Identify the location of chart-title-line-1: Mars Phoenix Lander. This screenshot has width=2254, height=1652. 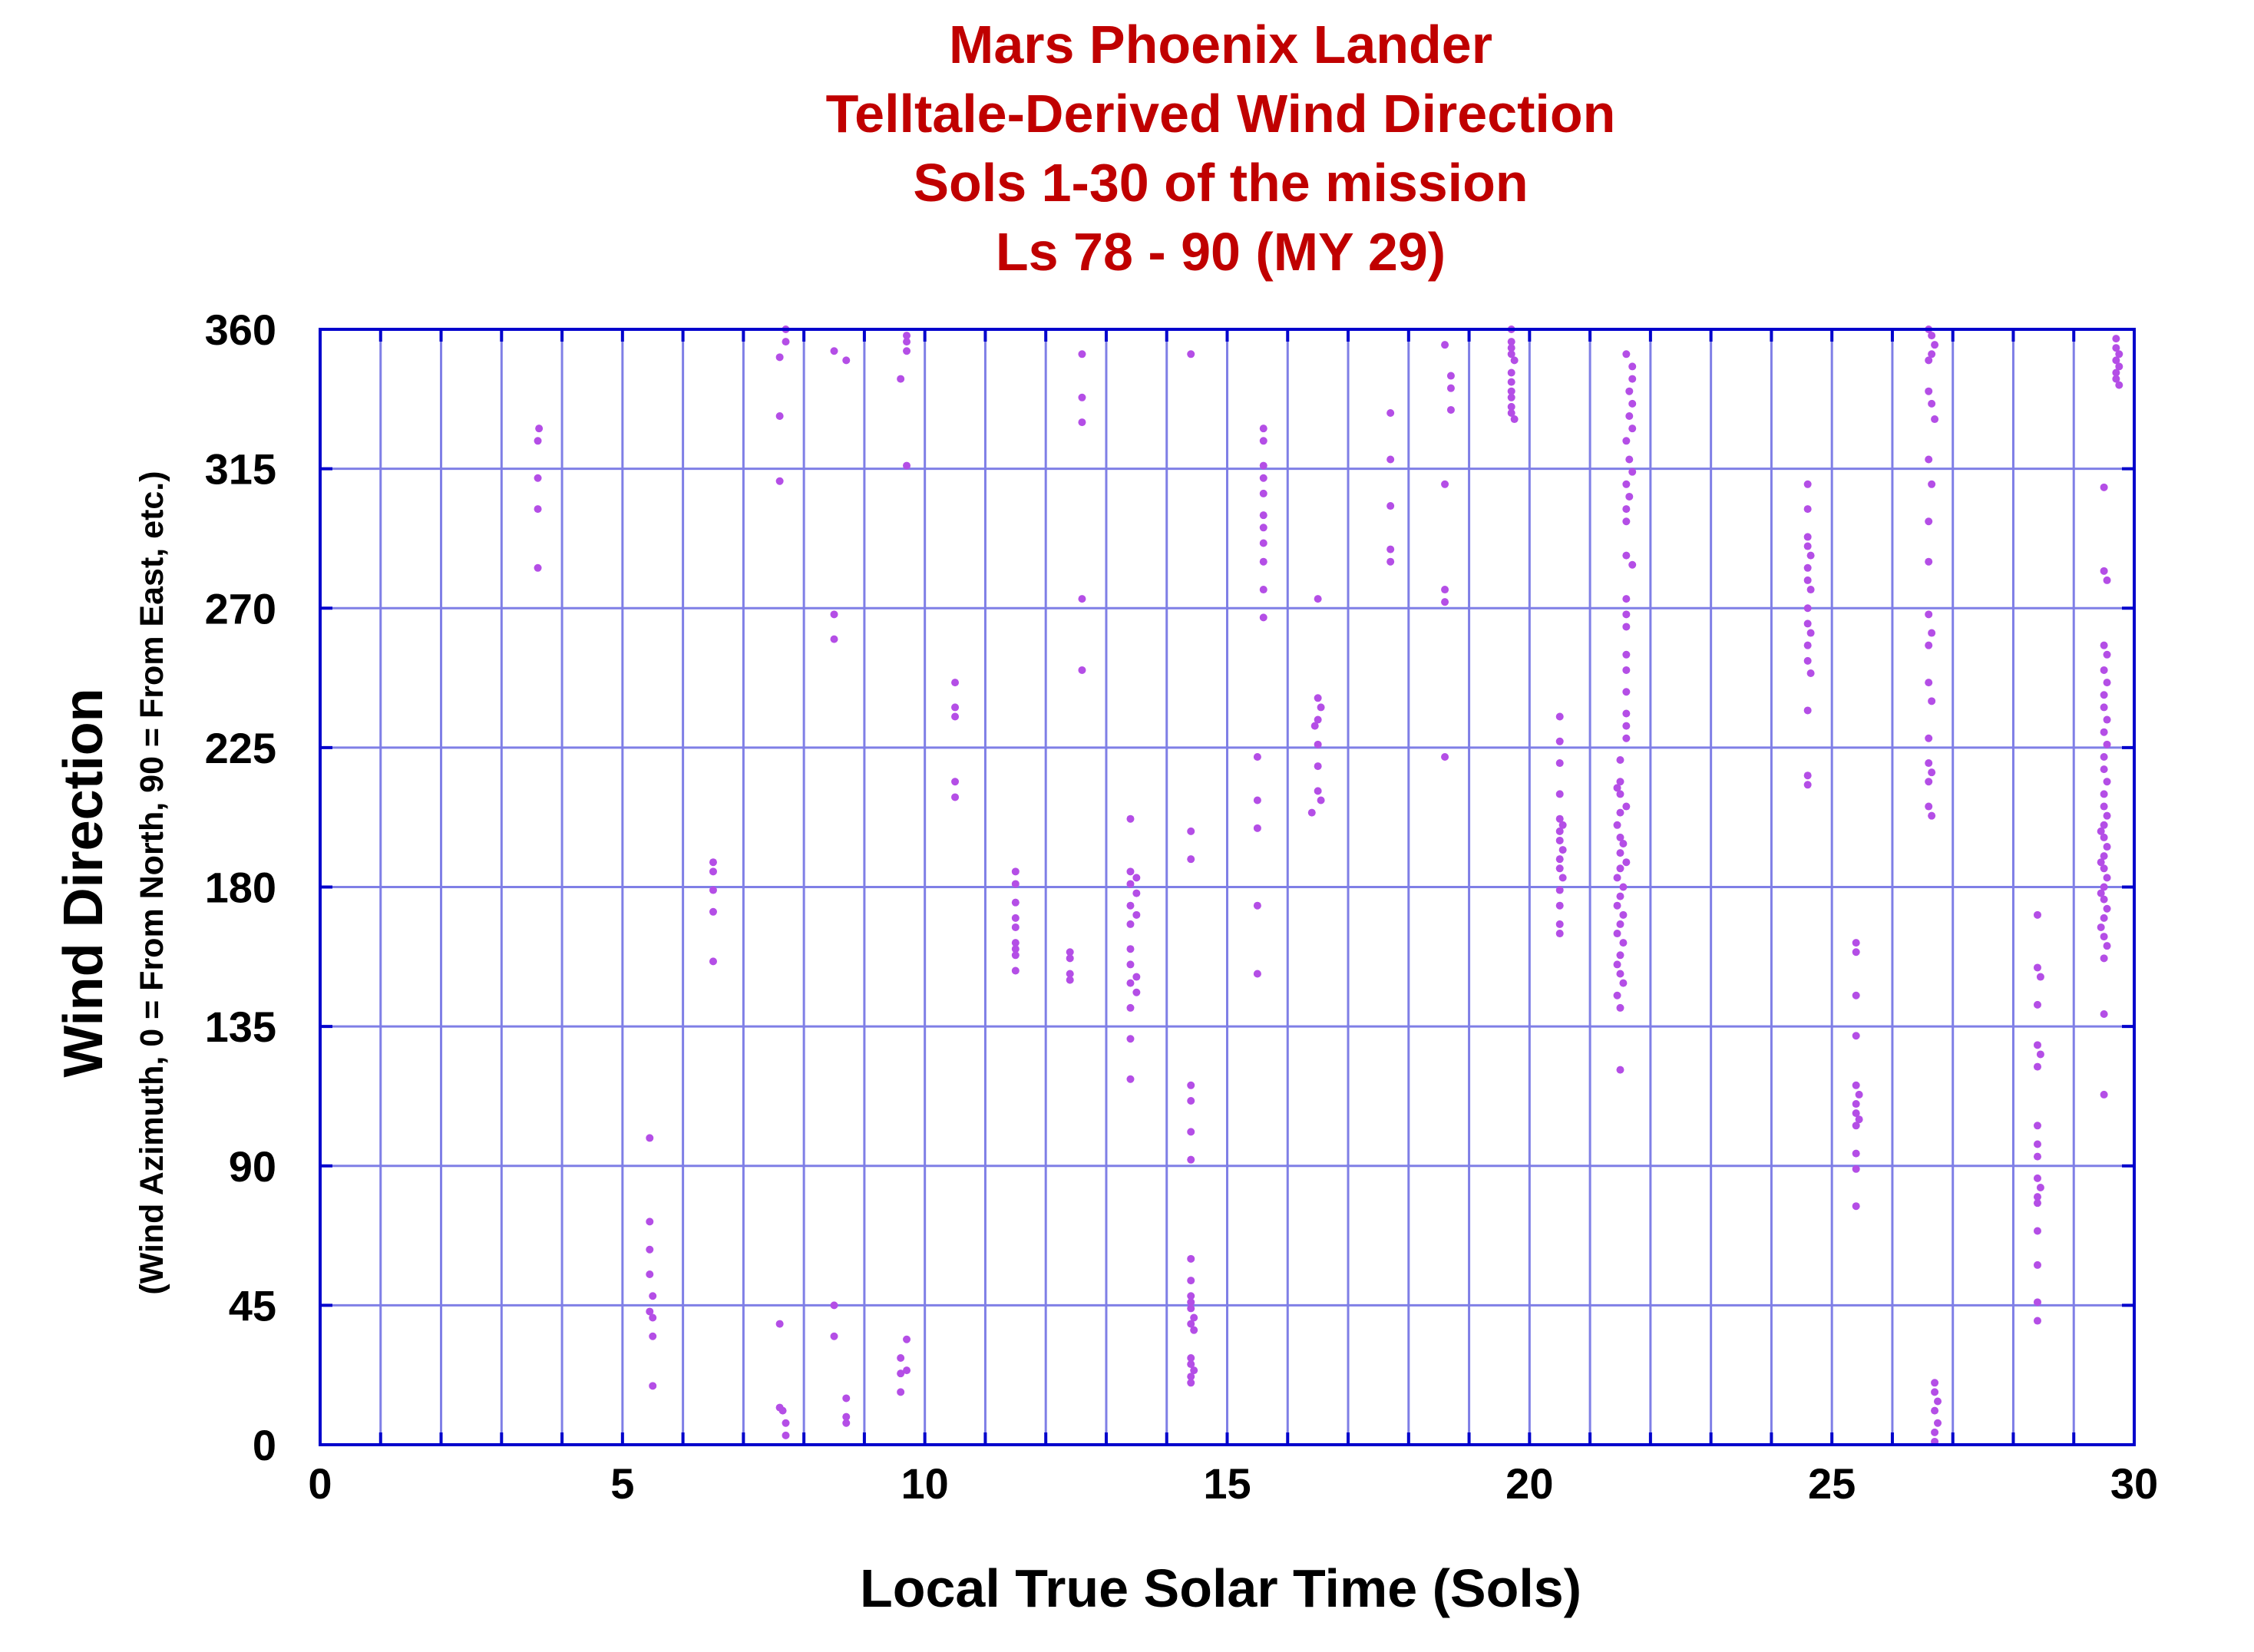
(1220, 44).